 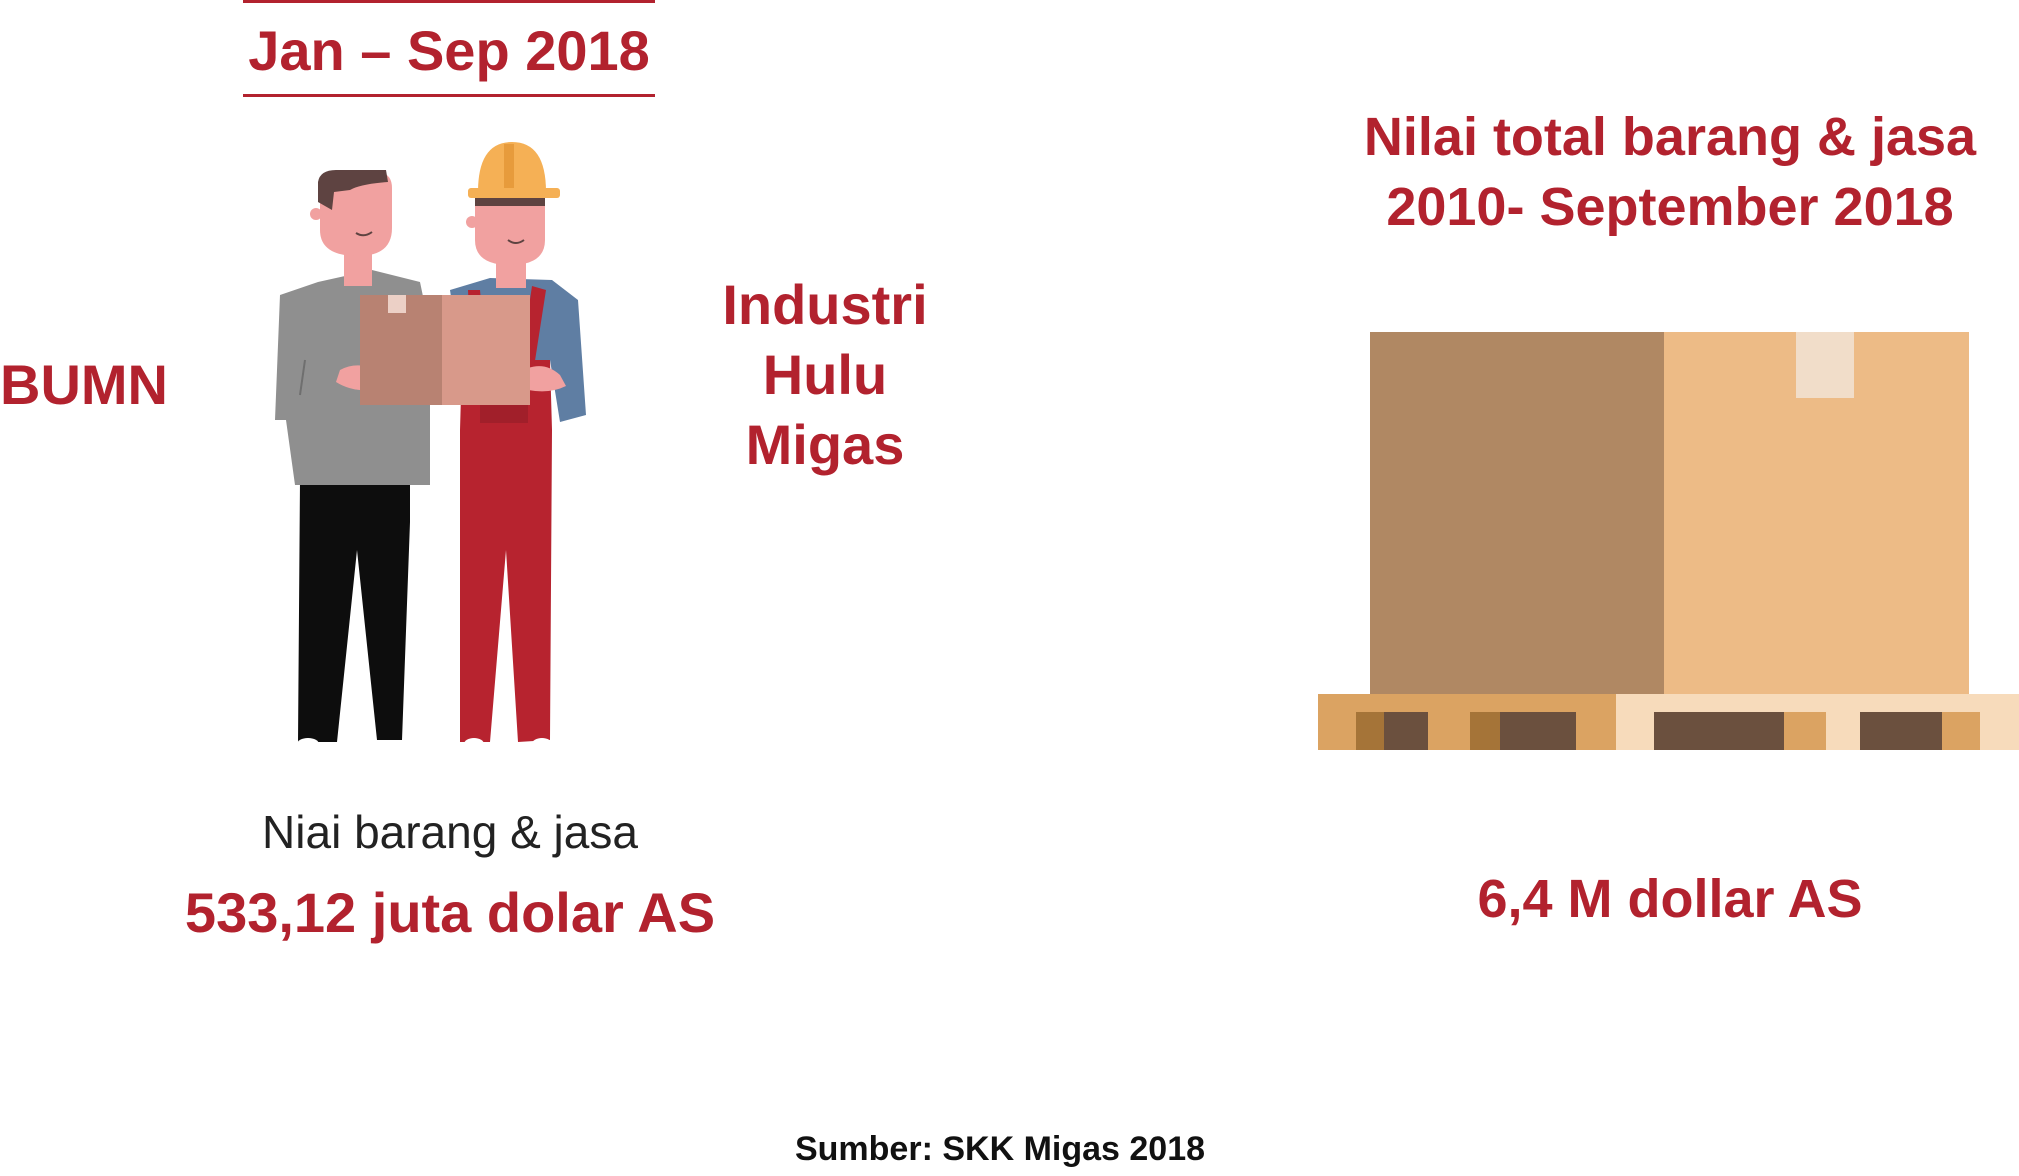 What do you see at coordinates (1670, 899) in the screenshot?
I see `total-value-amount: 6,4 M dollar AS` at bounding box center [1670, 899].